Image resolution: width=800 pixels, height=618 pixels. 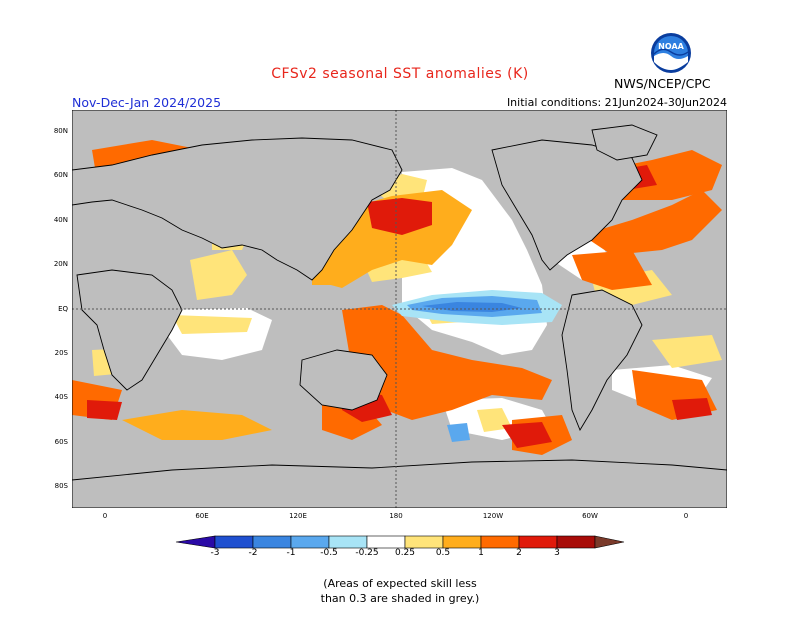 What do you see at coordinates (400, 542) in the screenshot?
I see `colorbar` at bounding box center [400, 542].